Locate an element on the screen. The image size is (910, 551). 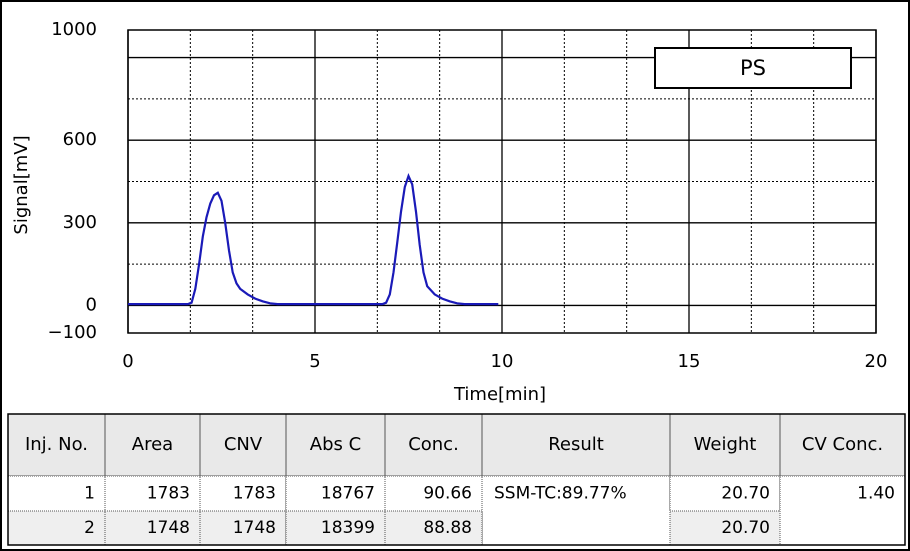
data-line is located at coordinates (313, 239).